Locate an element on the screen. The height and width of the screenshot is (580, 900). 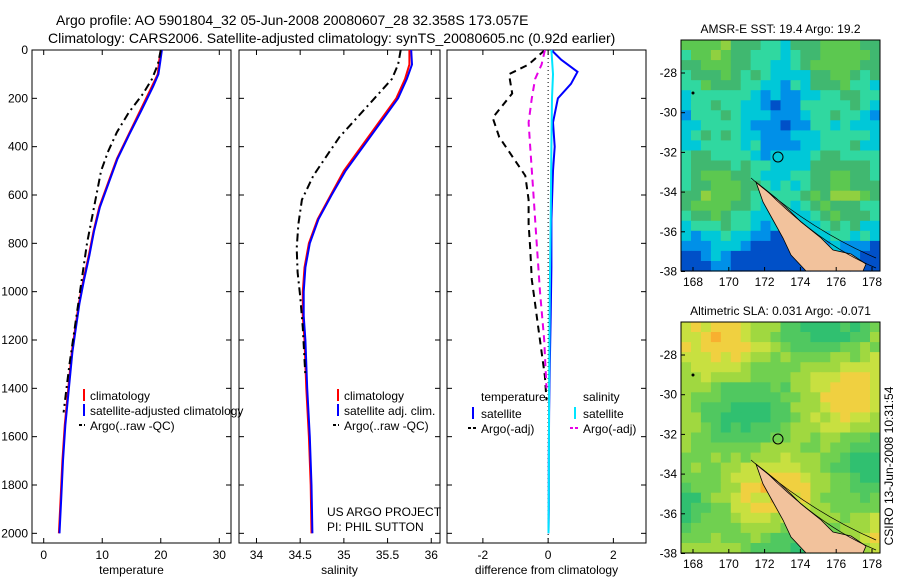
map-title: Altimetric SLA: 0.031 Argo: -0.071 is located at coordinates (780, 311).